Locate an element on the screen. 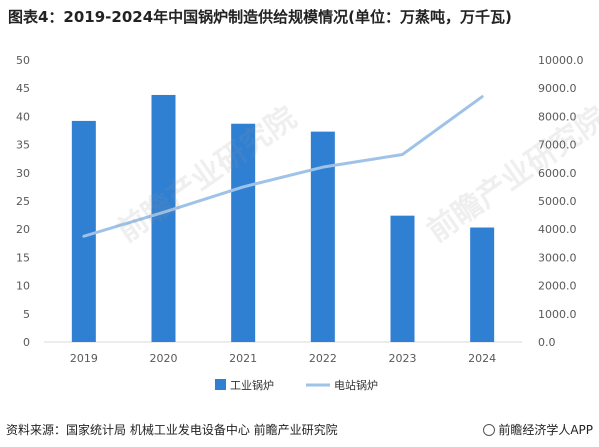 The height and width of the screenshot is (447, 599). left-tick-label: 50 is located at coordinates (23, 60).